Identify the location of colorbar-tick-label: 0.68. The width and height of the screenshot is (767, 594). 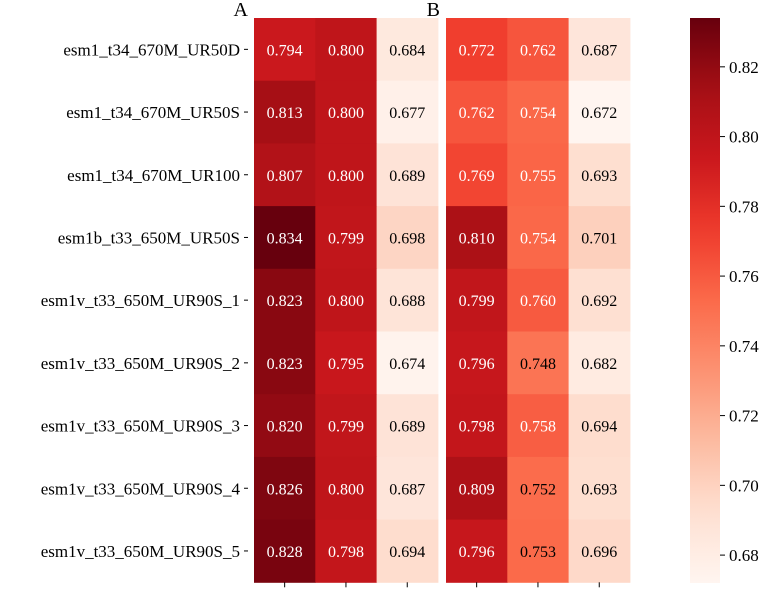
(744, 555).